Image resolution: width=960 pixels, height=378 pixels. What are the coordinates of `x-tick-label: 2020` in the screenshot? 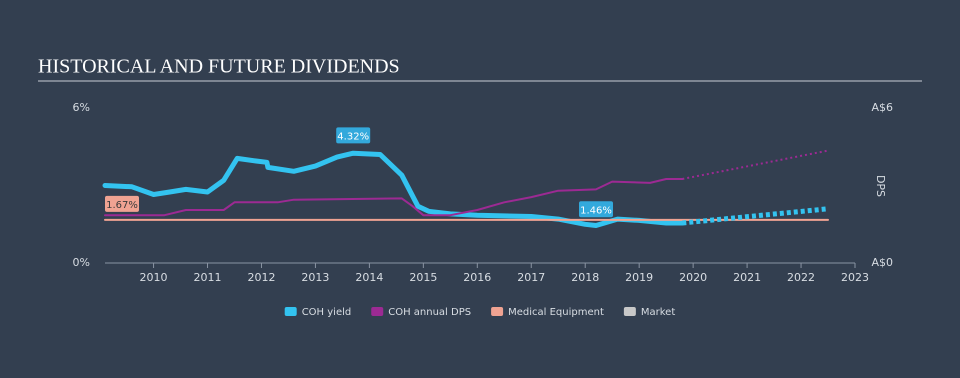 It's located at (693, 277).